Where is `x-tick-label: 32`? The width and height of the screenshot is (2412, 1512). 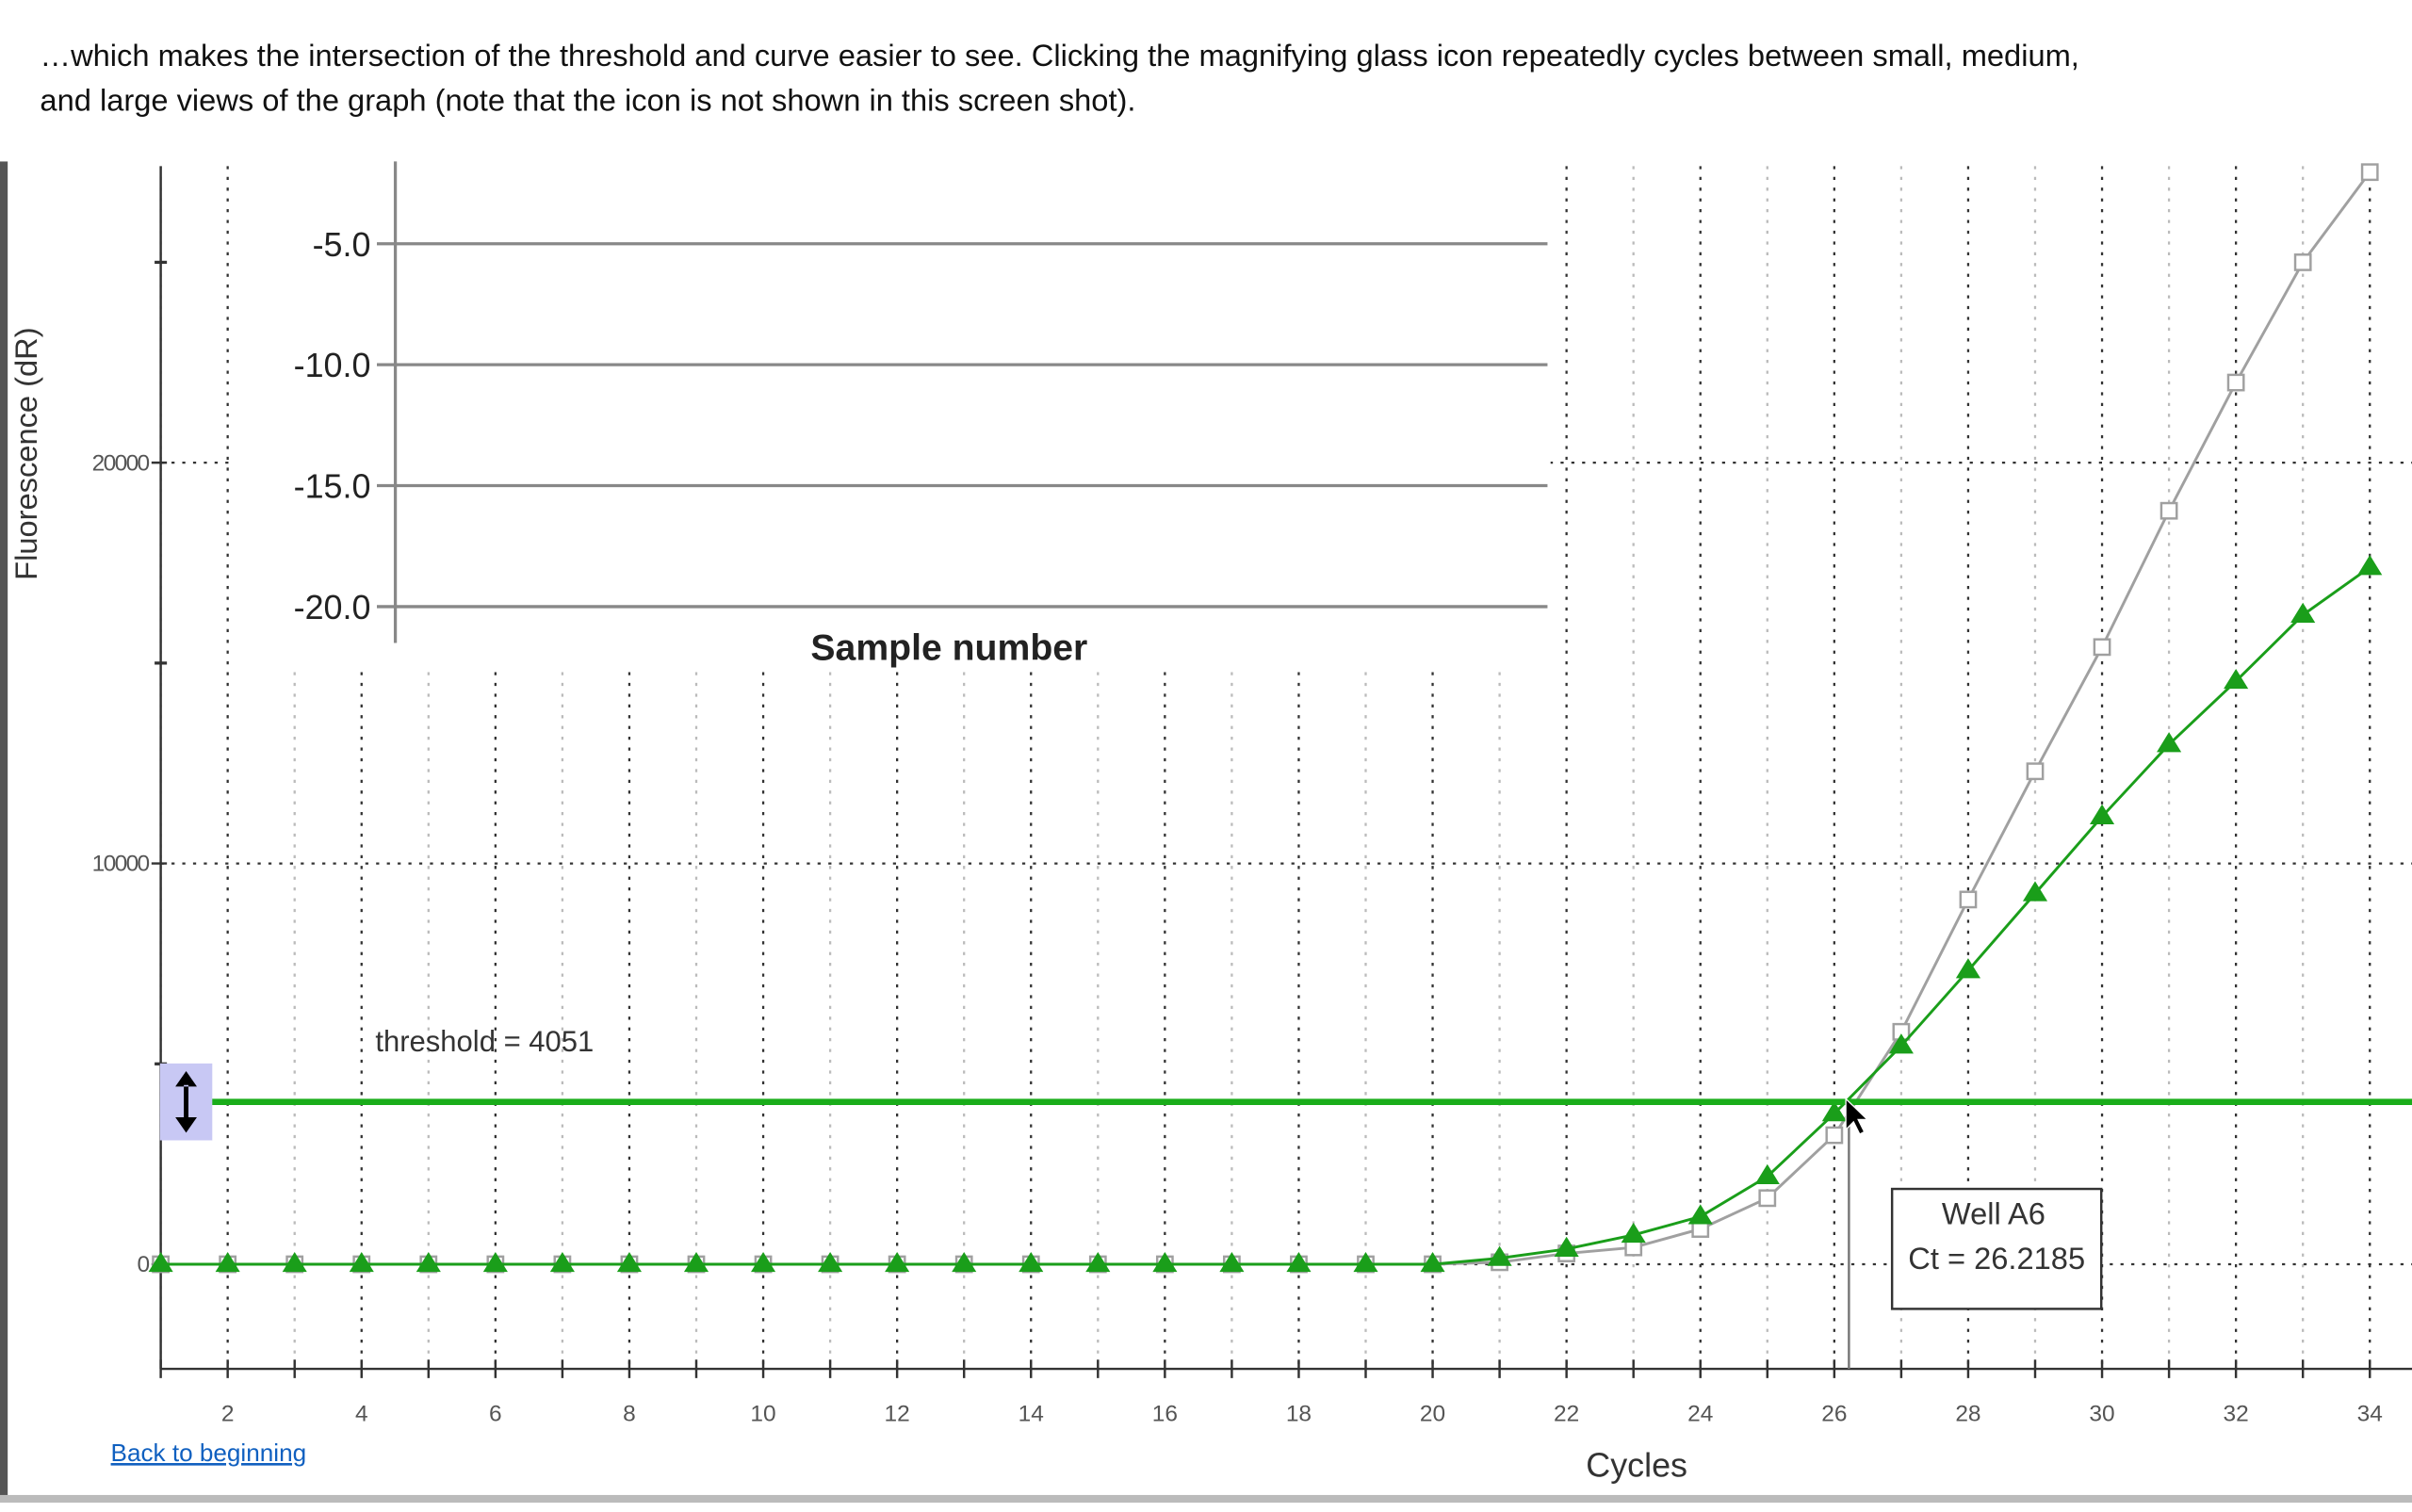
x-tick-label: 32 is located at coordinates (2236, 1414).